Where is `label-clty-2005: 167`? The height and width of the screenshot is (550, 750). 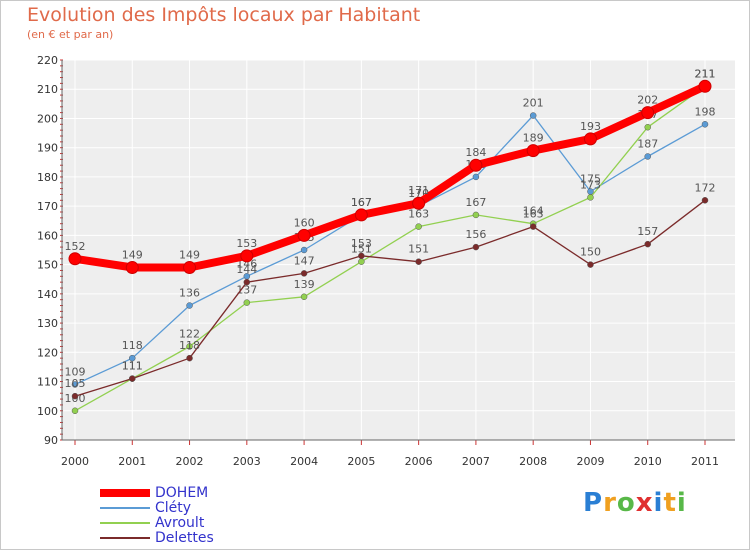 label-clty-2005: 167 is located at coordinates (361, 202).